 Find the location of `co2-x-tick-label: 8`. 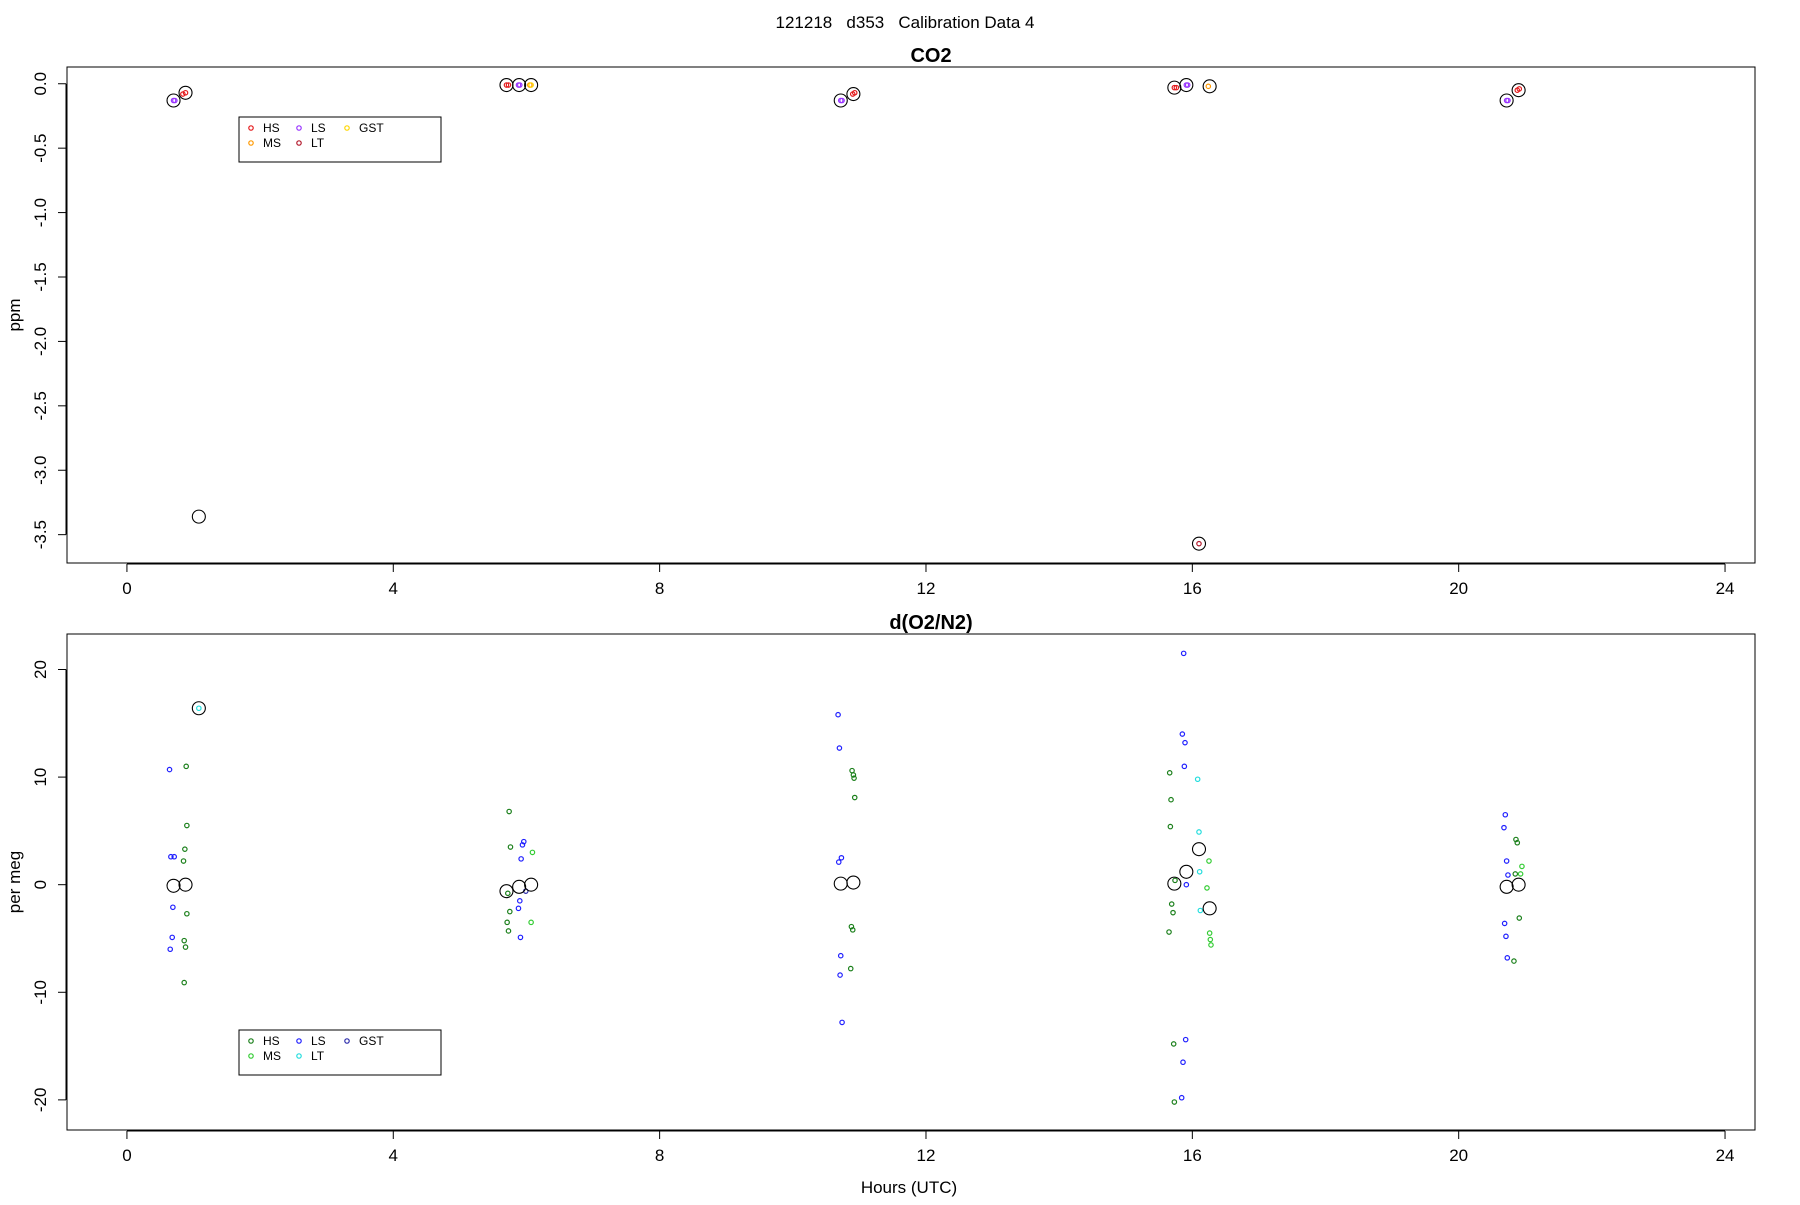

co2-x-tick-label: 8 is located at coordinates (659, 588).